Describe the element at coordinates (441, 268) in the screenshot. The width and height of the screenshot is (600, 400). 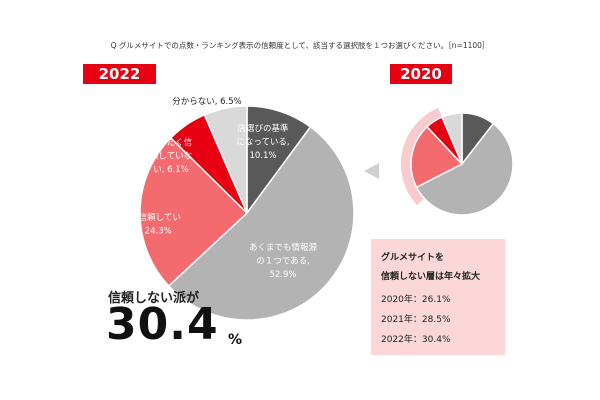
I see `trend-title: グルメサイトを 信頼しない層は年々拡大` at that location.